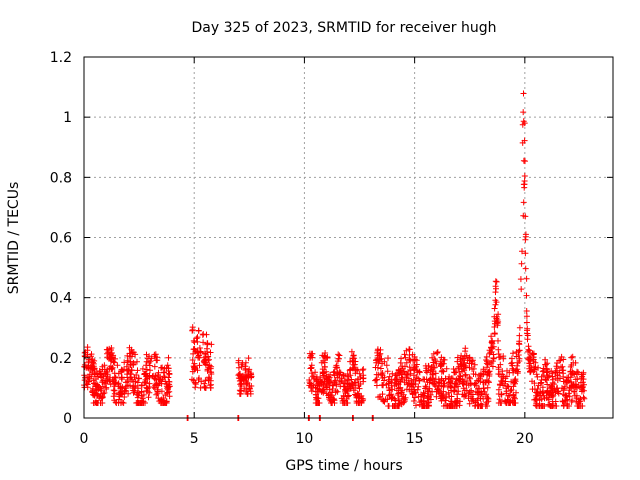 This screenshot has height=480, width=640. I want to click on y-axis-label: SRMTID / TECUs, so click(14, 238).